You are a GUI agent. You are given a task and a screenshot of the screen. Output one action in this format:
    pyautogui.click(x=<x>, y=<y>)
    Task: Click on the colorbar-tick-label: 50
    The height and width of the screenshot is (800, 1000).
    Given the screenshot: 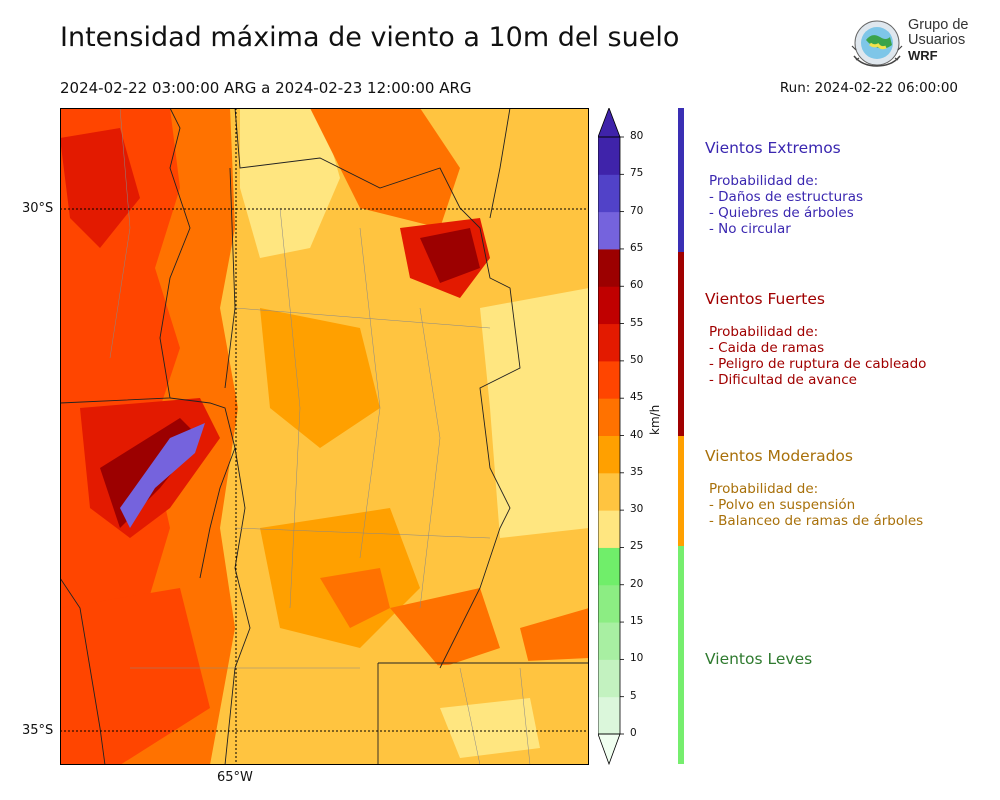 What is the action you would take?
    pyautogui.click(x=637, y=359)
    